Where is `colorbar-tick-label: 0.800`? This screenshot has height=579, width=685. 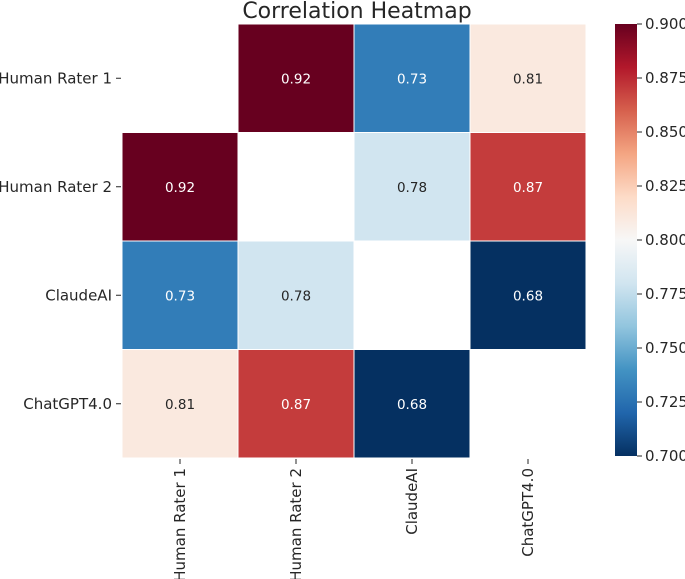
colorbar-tick-label: 0.800 is located at coordinates (665, 240).